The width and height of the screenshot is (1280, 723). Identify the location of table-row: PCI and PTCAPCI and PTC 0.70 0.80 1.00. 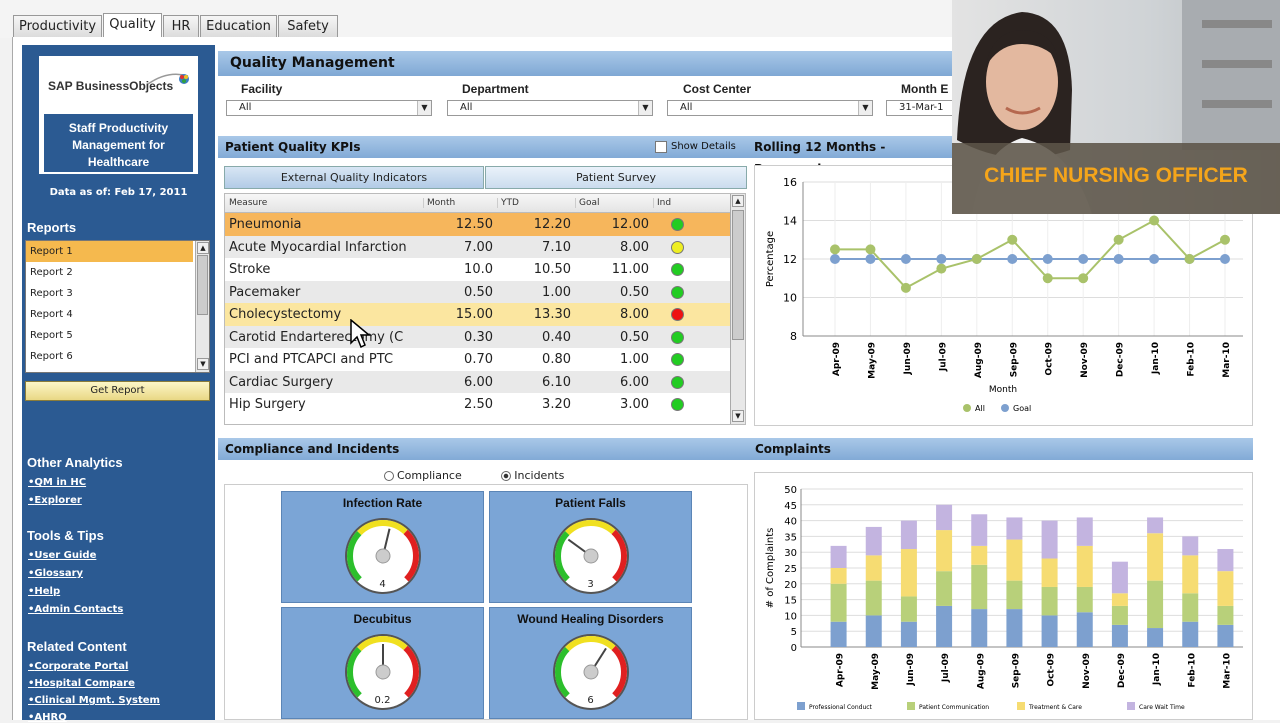
(478, 359).